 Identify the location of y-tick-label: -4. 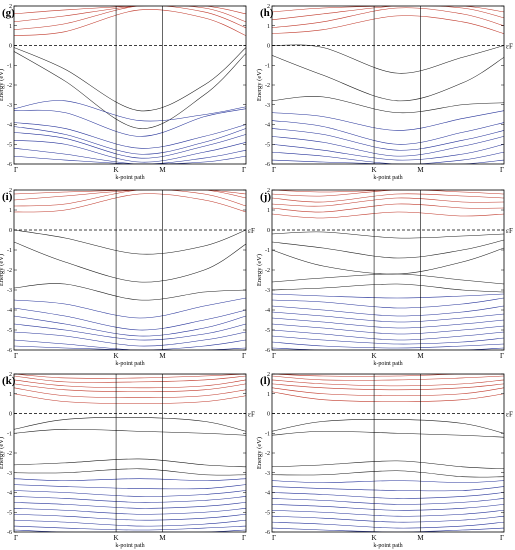
(267, 494).